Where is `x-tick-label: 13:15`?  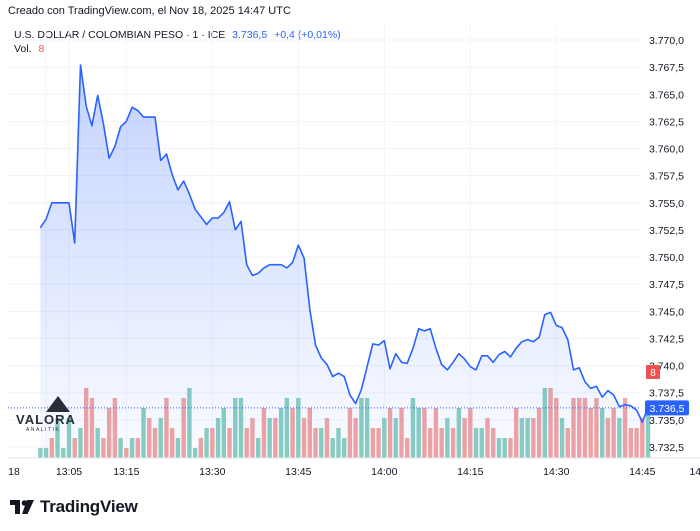 x-tick-label: 13:15 is located at coordinates (126, 472).